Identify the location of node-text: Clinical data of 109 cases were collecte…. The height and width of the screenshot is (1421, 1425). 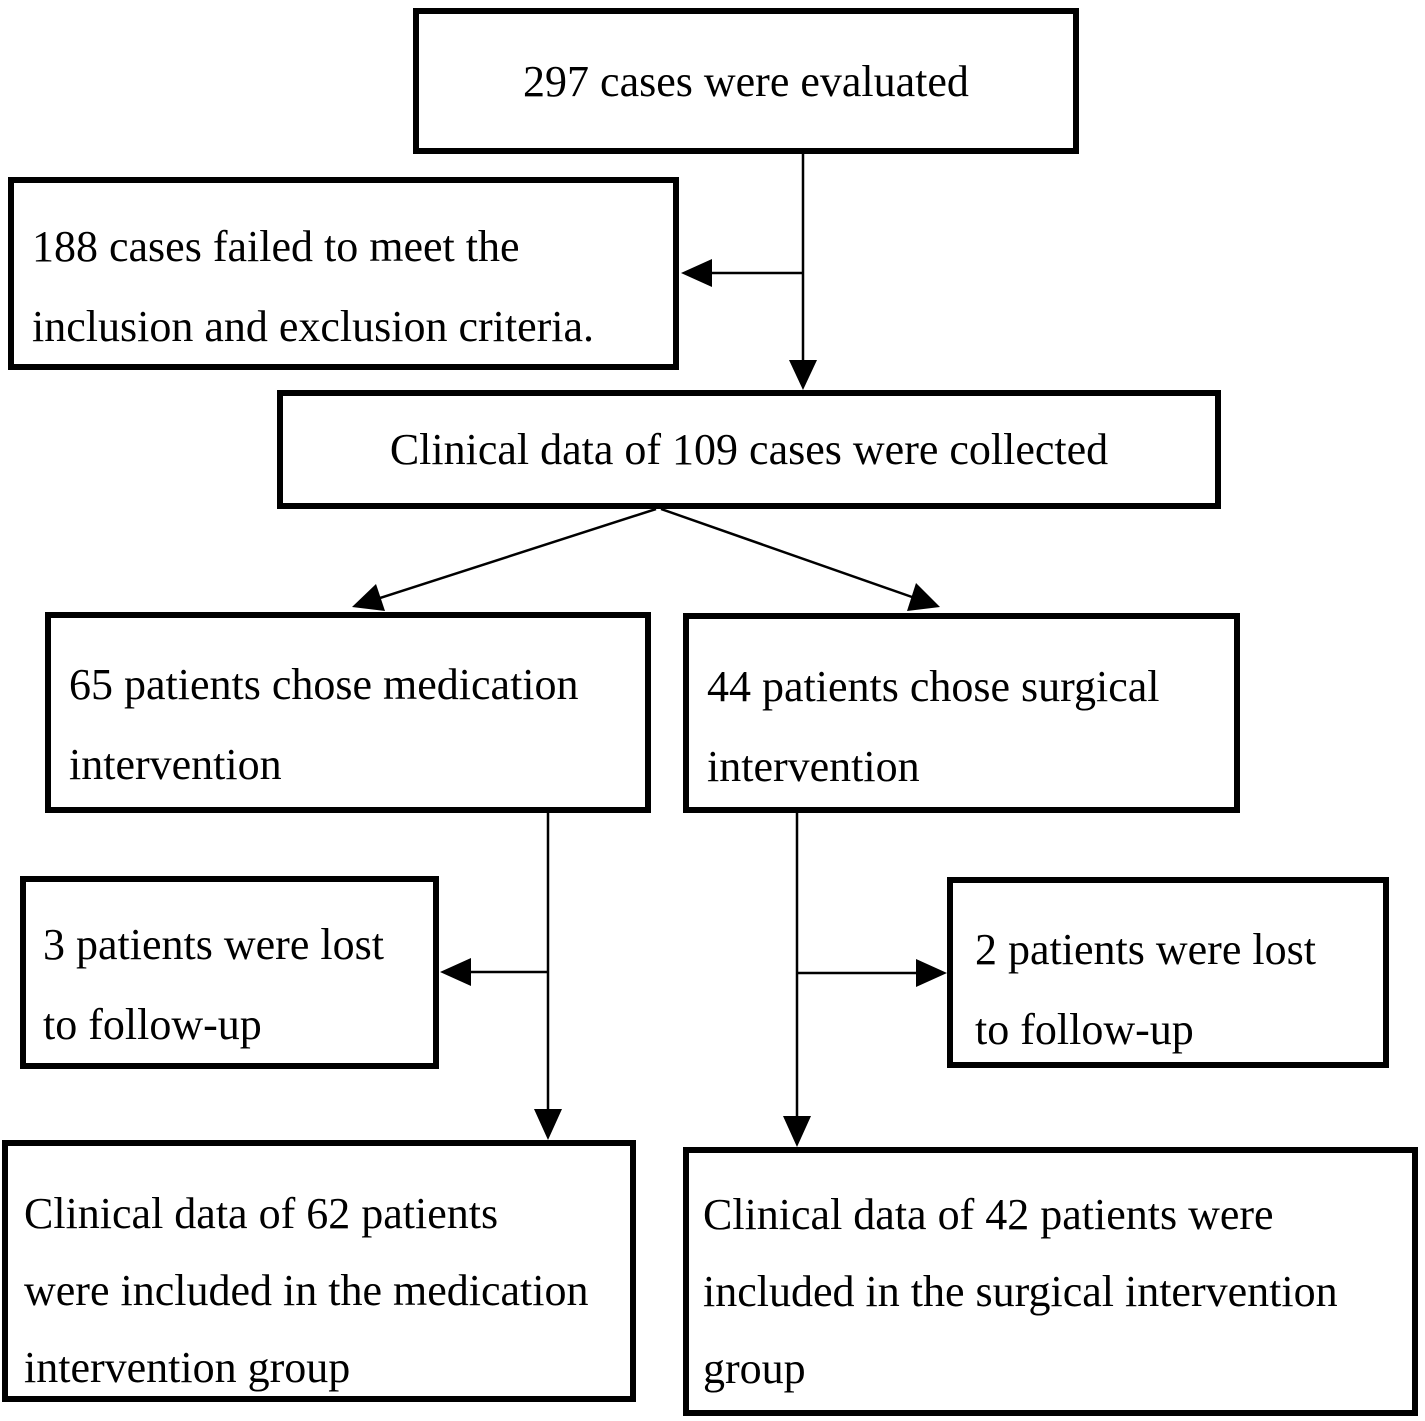
(749, 449).